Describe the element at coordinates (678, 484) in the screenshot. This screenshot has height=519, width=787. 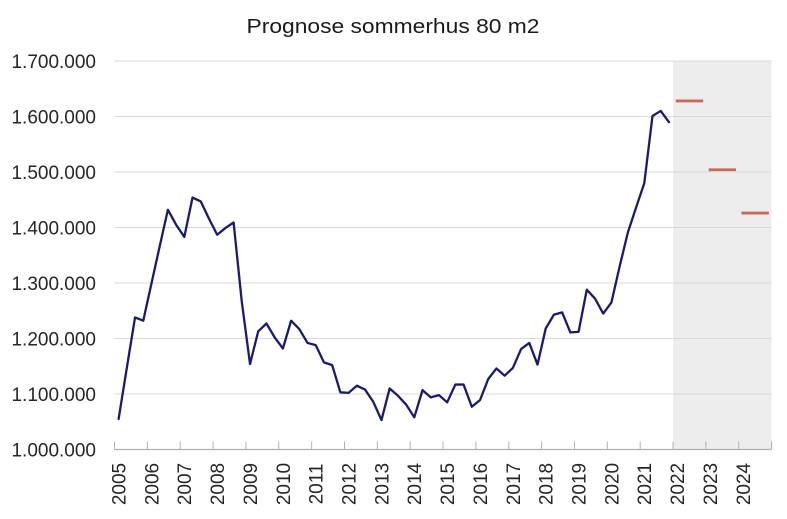
I see `svg-text: 2022` at that location.